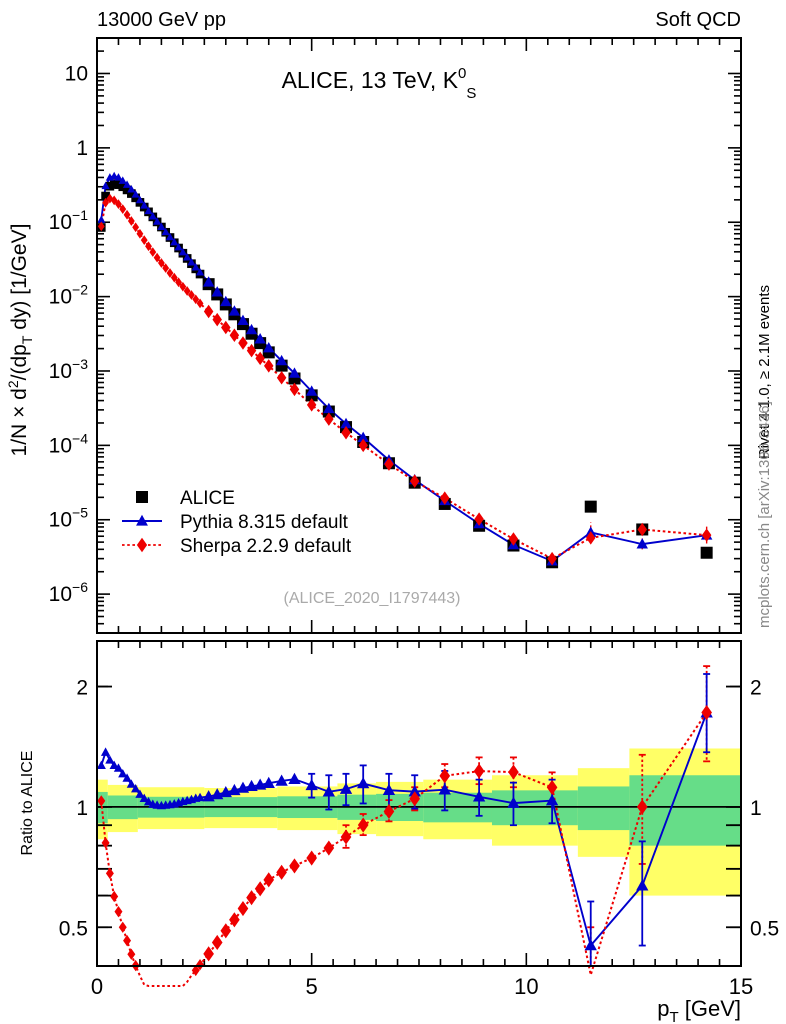 This screenshot has height=1024, width=786. Describe the element at coordinates (756, 688) in the screenshot. I see `ratio-y-tick-label-right: 2` at that location.